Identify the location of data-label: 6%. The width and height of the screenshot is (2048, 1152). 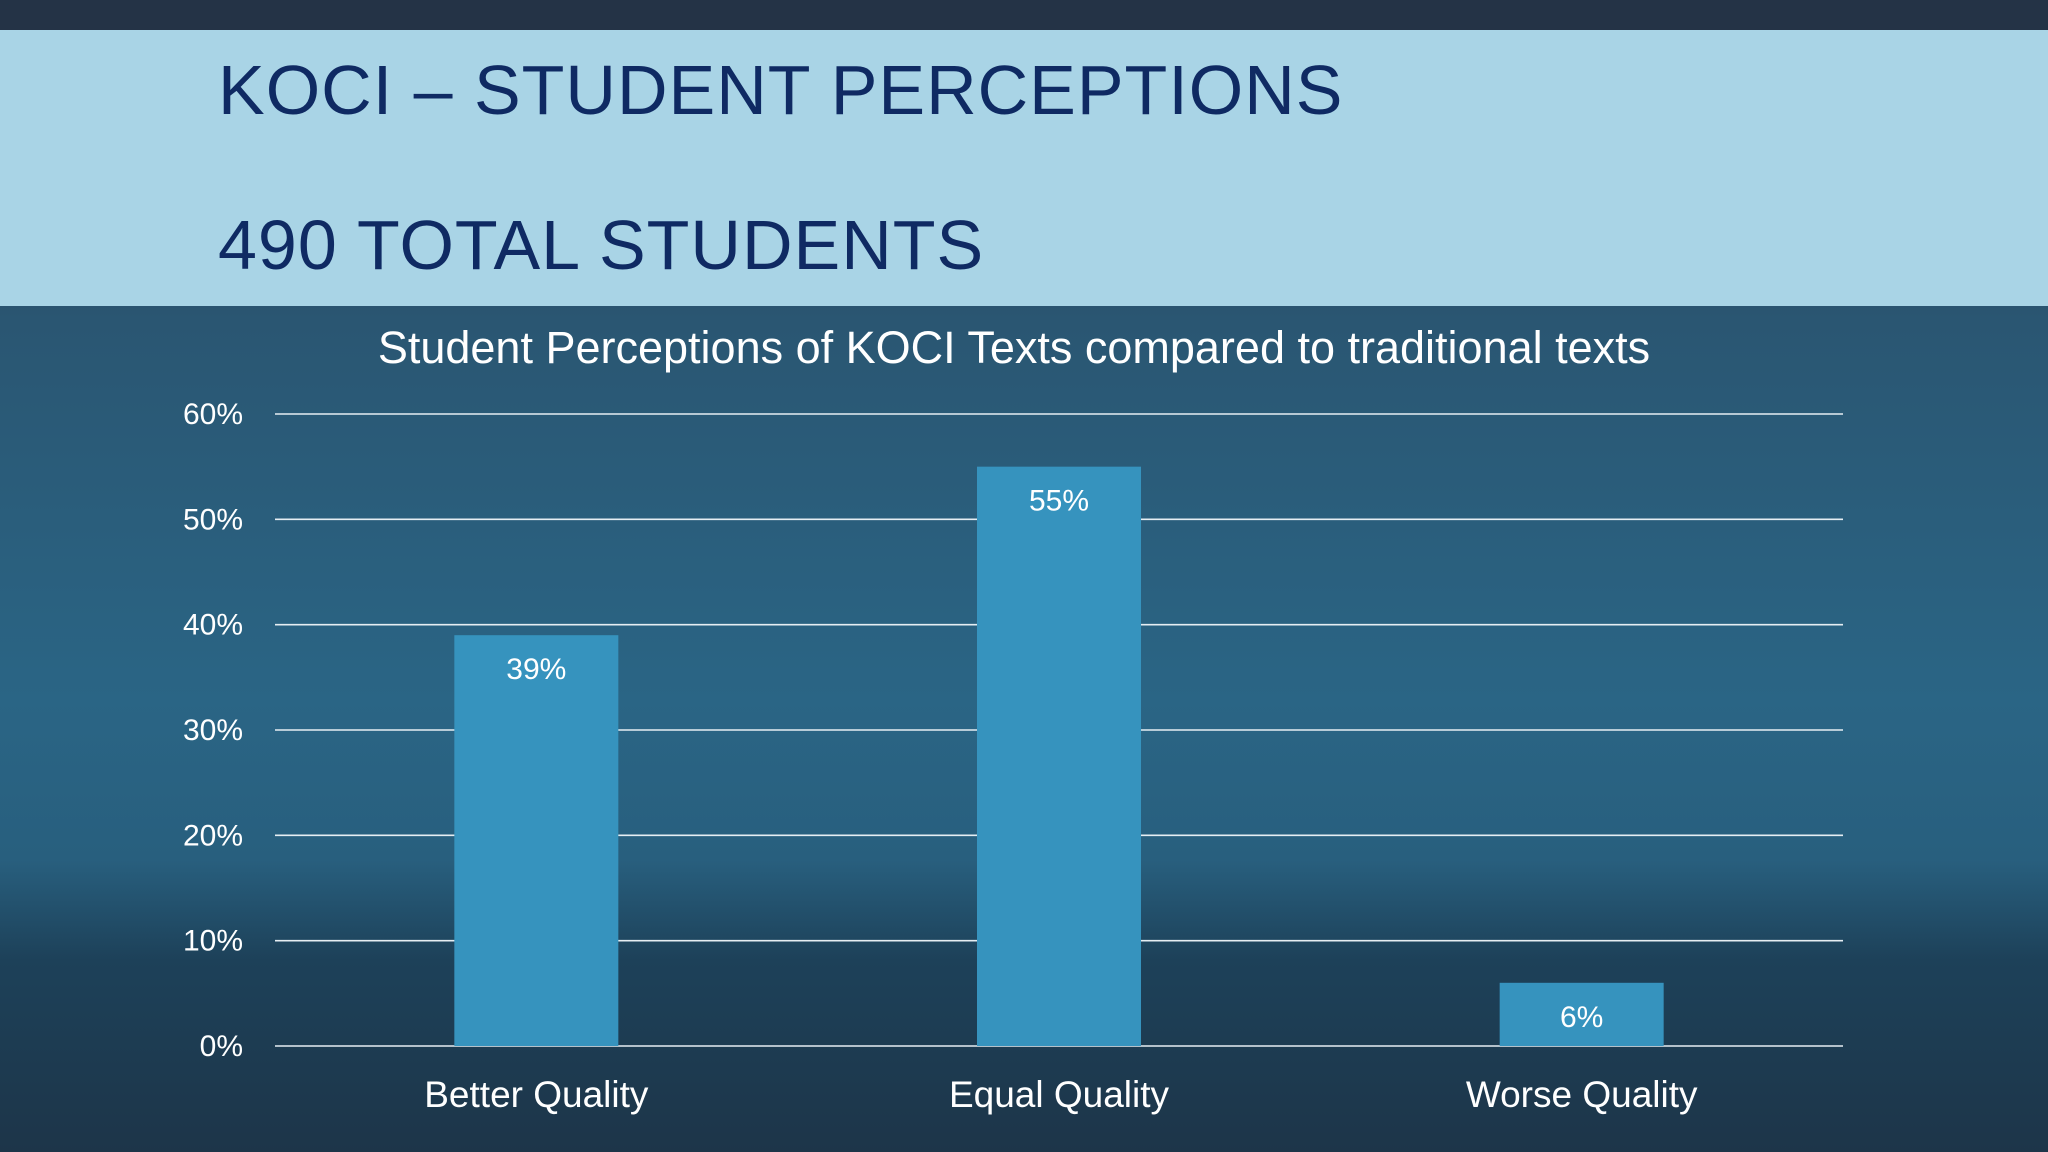
(1581, 1017).